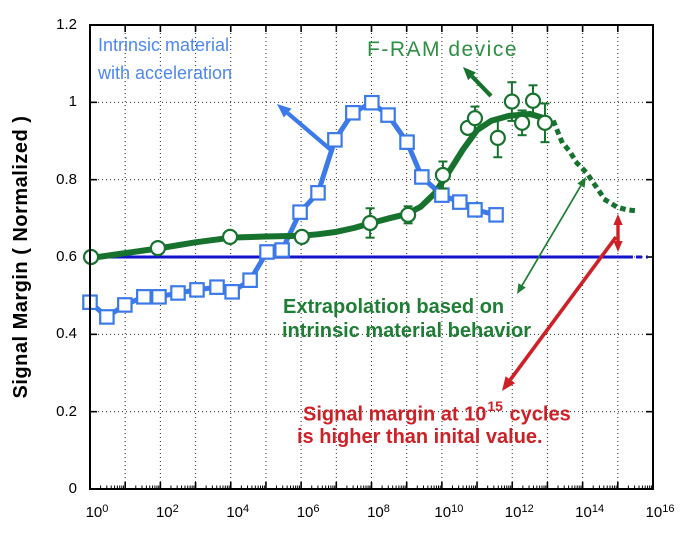  I want to click on y-tick-label: 0.6, so click(66, 256).